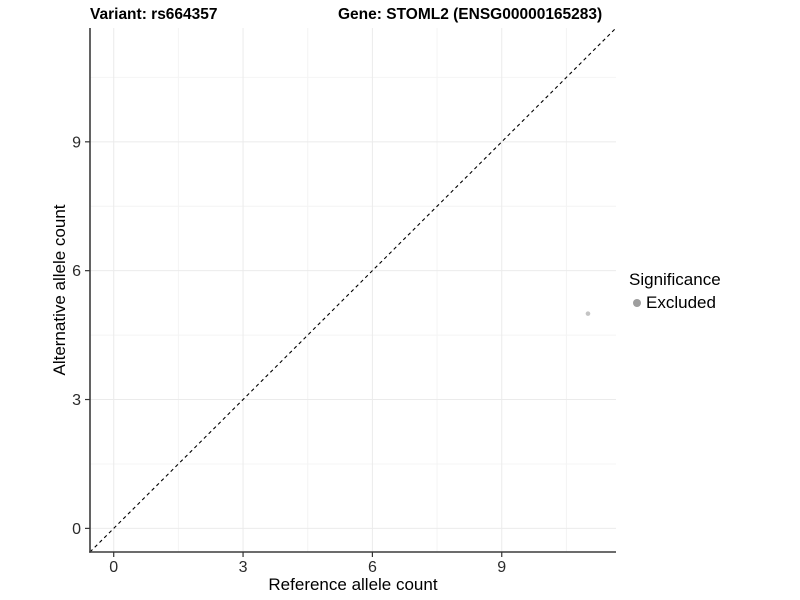  I want to click on data-point, so click(588, 313).